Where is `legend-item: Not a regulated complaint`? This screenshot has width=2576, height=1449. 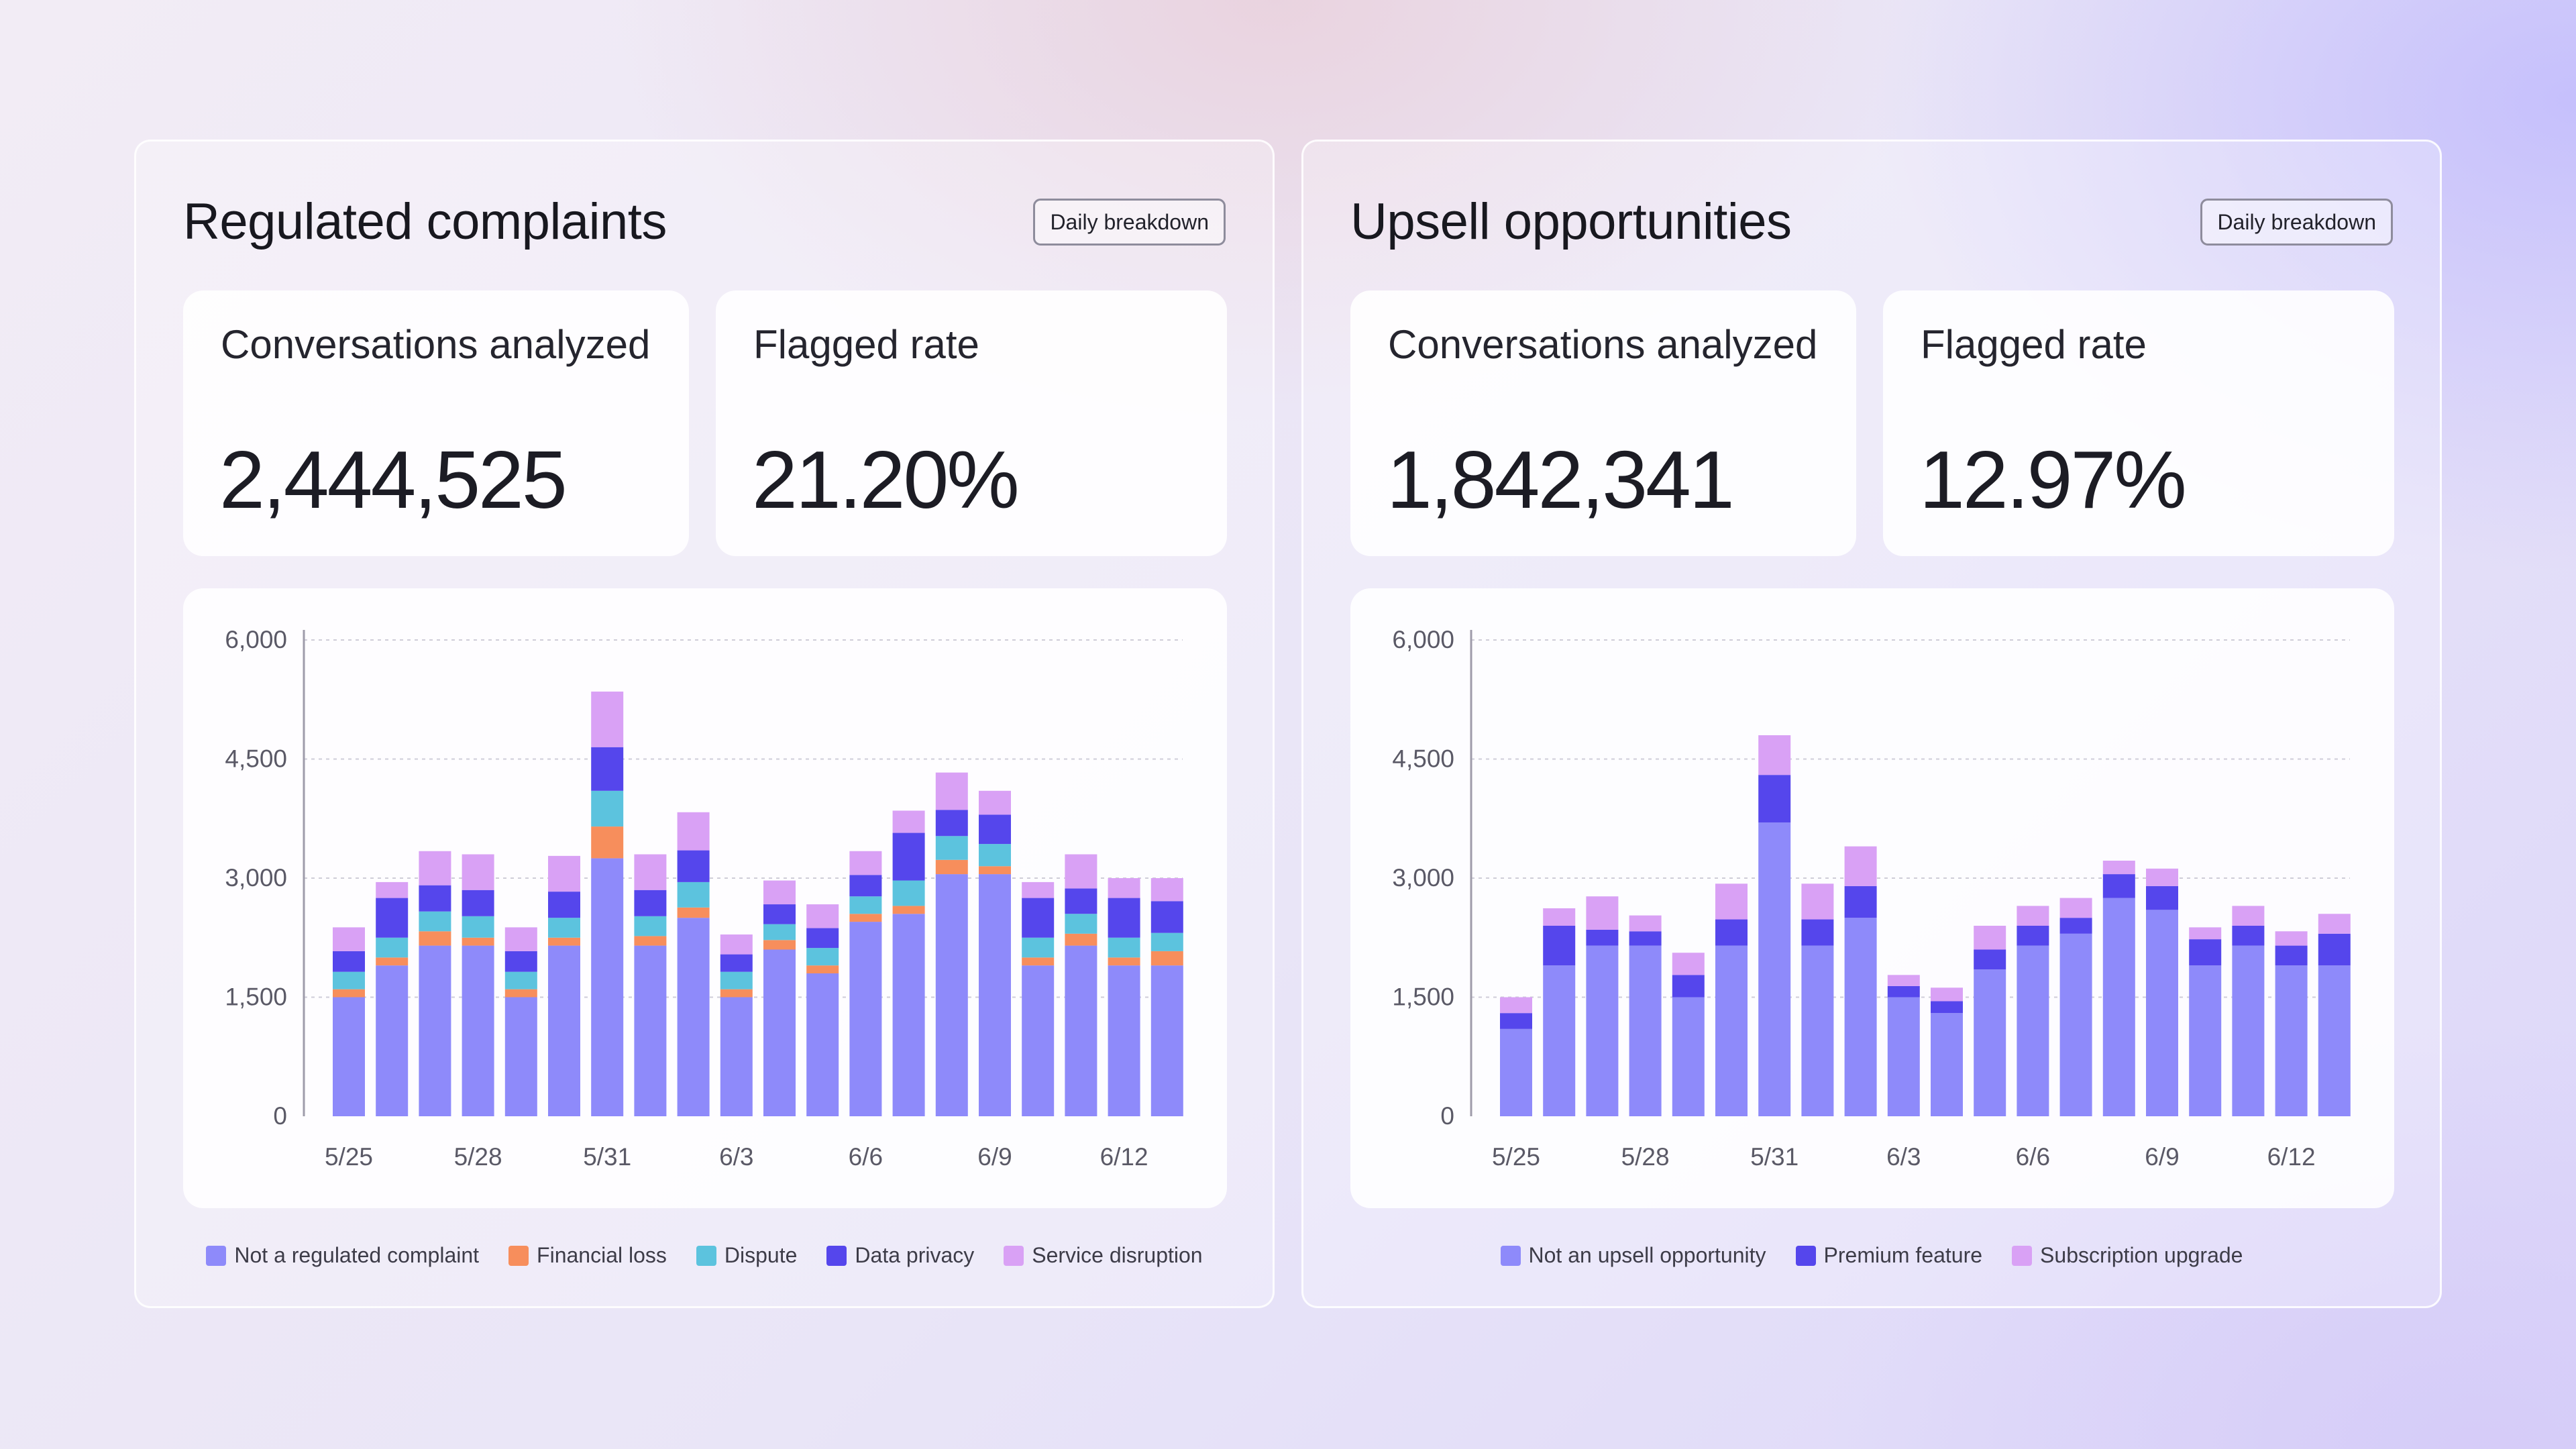
legend-item: Not a regulated complaint is located at coordinates (342, 1255).